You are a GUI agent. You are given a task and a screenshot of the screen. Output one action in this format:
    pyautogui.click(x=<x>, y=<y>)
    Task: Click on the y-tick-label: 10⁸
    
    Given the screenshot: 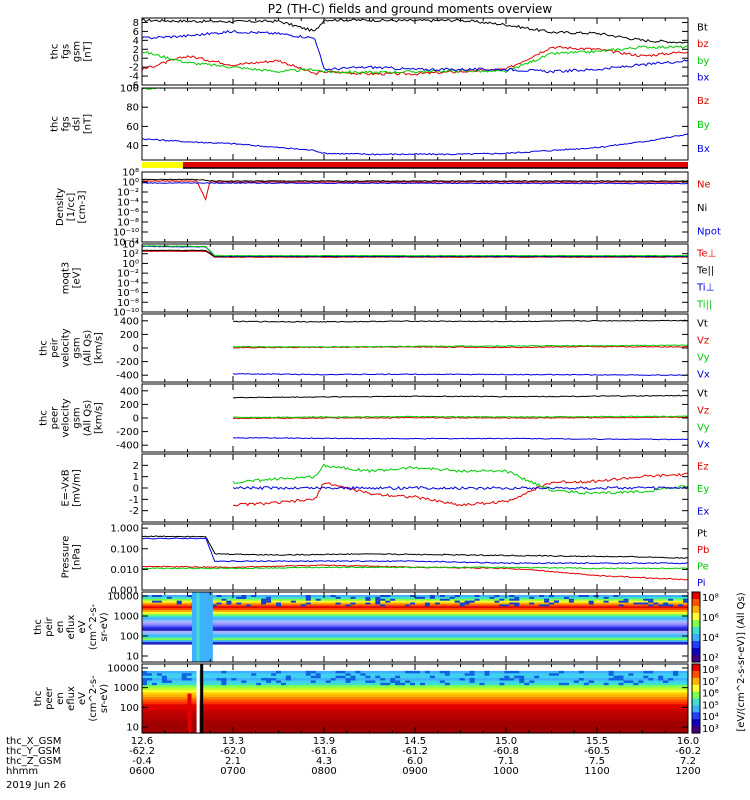 What is the action you would take?
    pyautogui.click(x=130, y=173)
    